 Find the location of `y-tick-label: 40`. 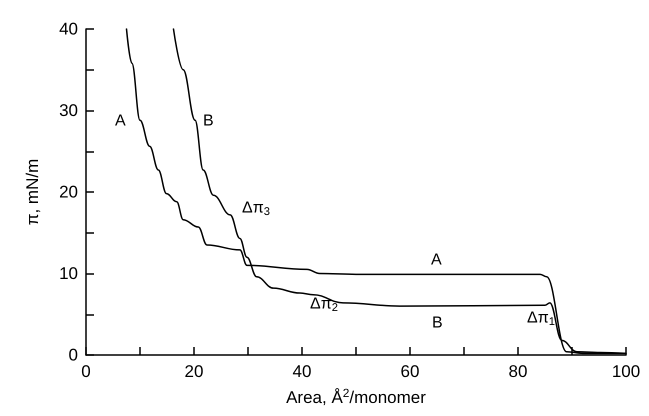

y-tick-label: 40 is located at coordinates (68, 29).